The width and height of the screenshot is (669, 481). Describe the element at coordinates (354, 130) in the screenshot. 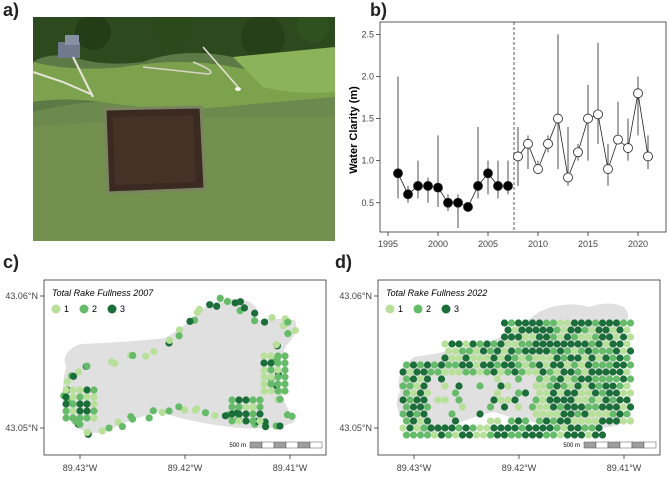

I see `y-axis-label: Water Clarity (m)` at that location.